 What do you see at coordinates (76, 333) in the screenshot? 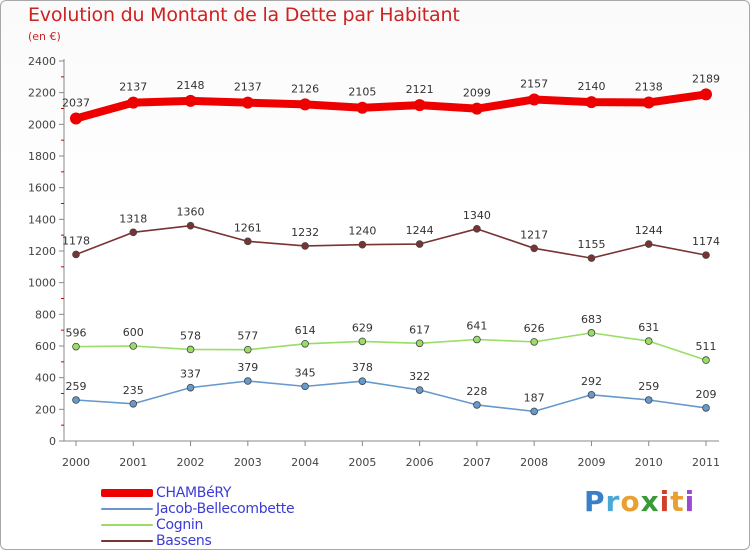
I see `data-label: 596` at bounding box center [76, 333].